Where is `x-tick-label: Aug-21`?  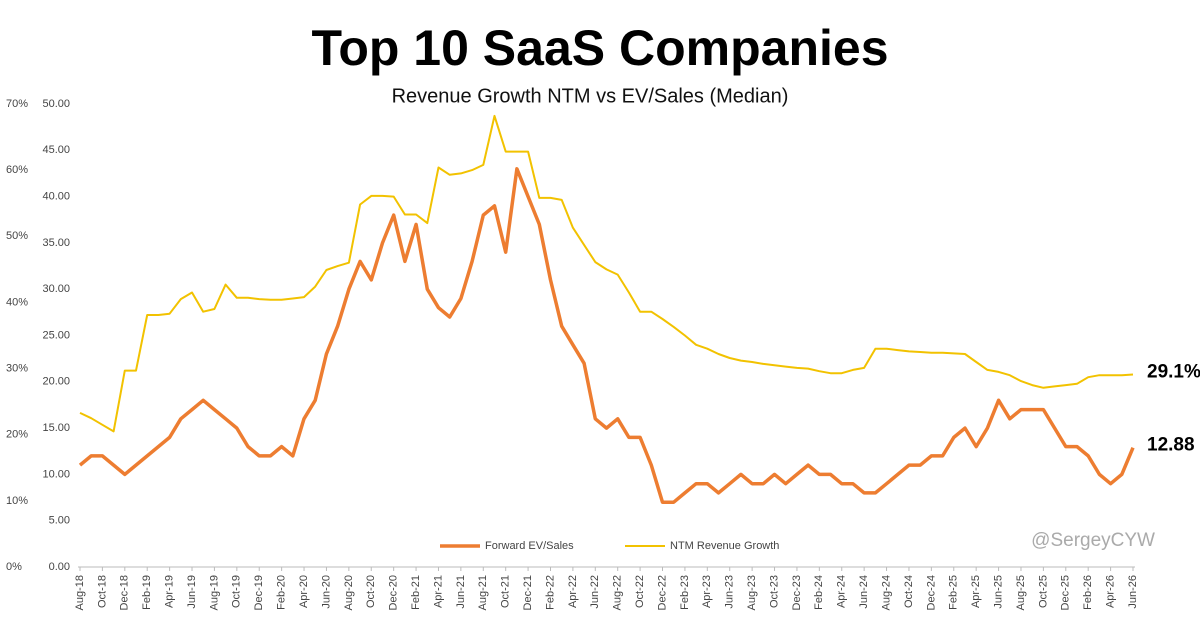
x-tick-label: Aug-21 is located at coordinates (483, 592).